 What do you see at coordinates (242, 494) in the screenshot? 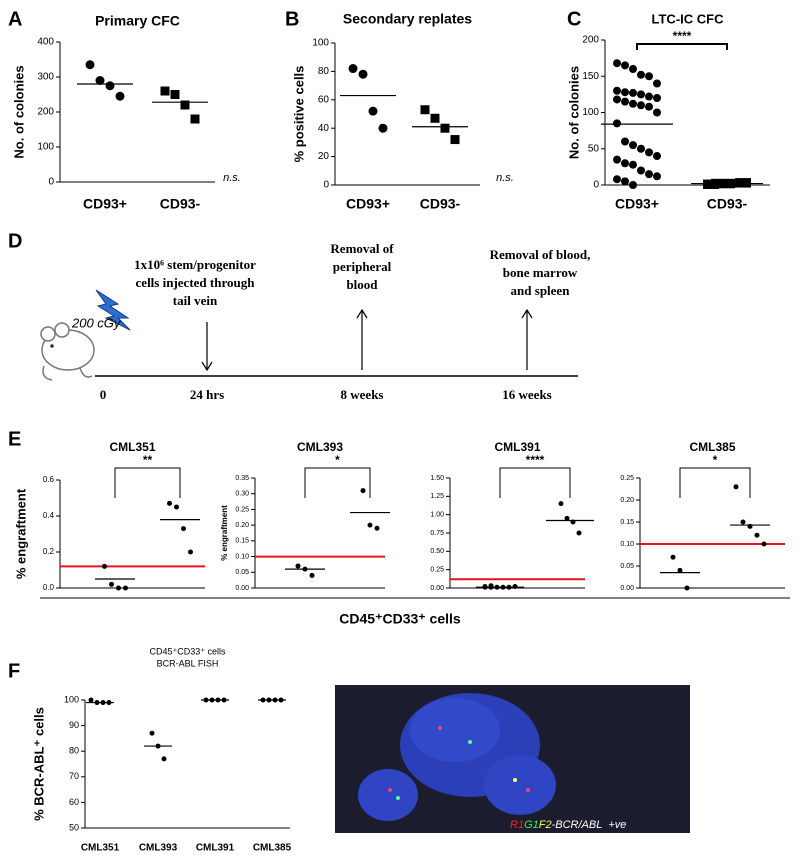
I see `y-tick-label: 0.30` at bounding box center [242, 494].